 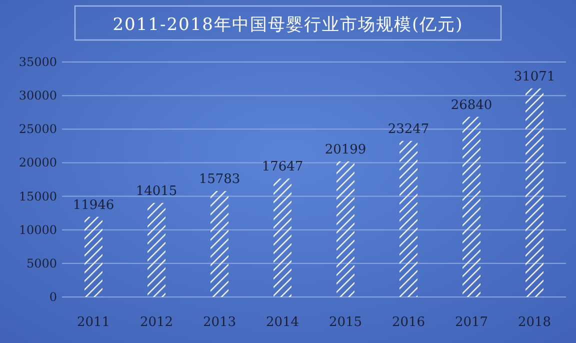 I want to click on data-label: 15783, so click(x=219, y=180).